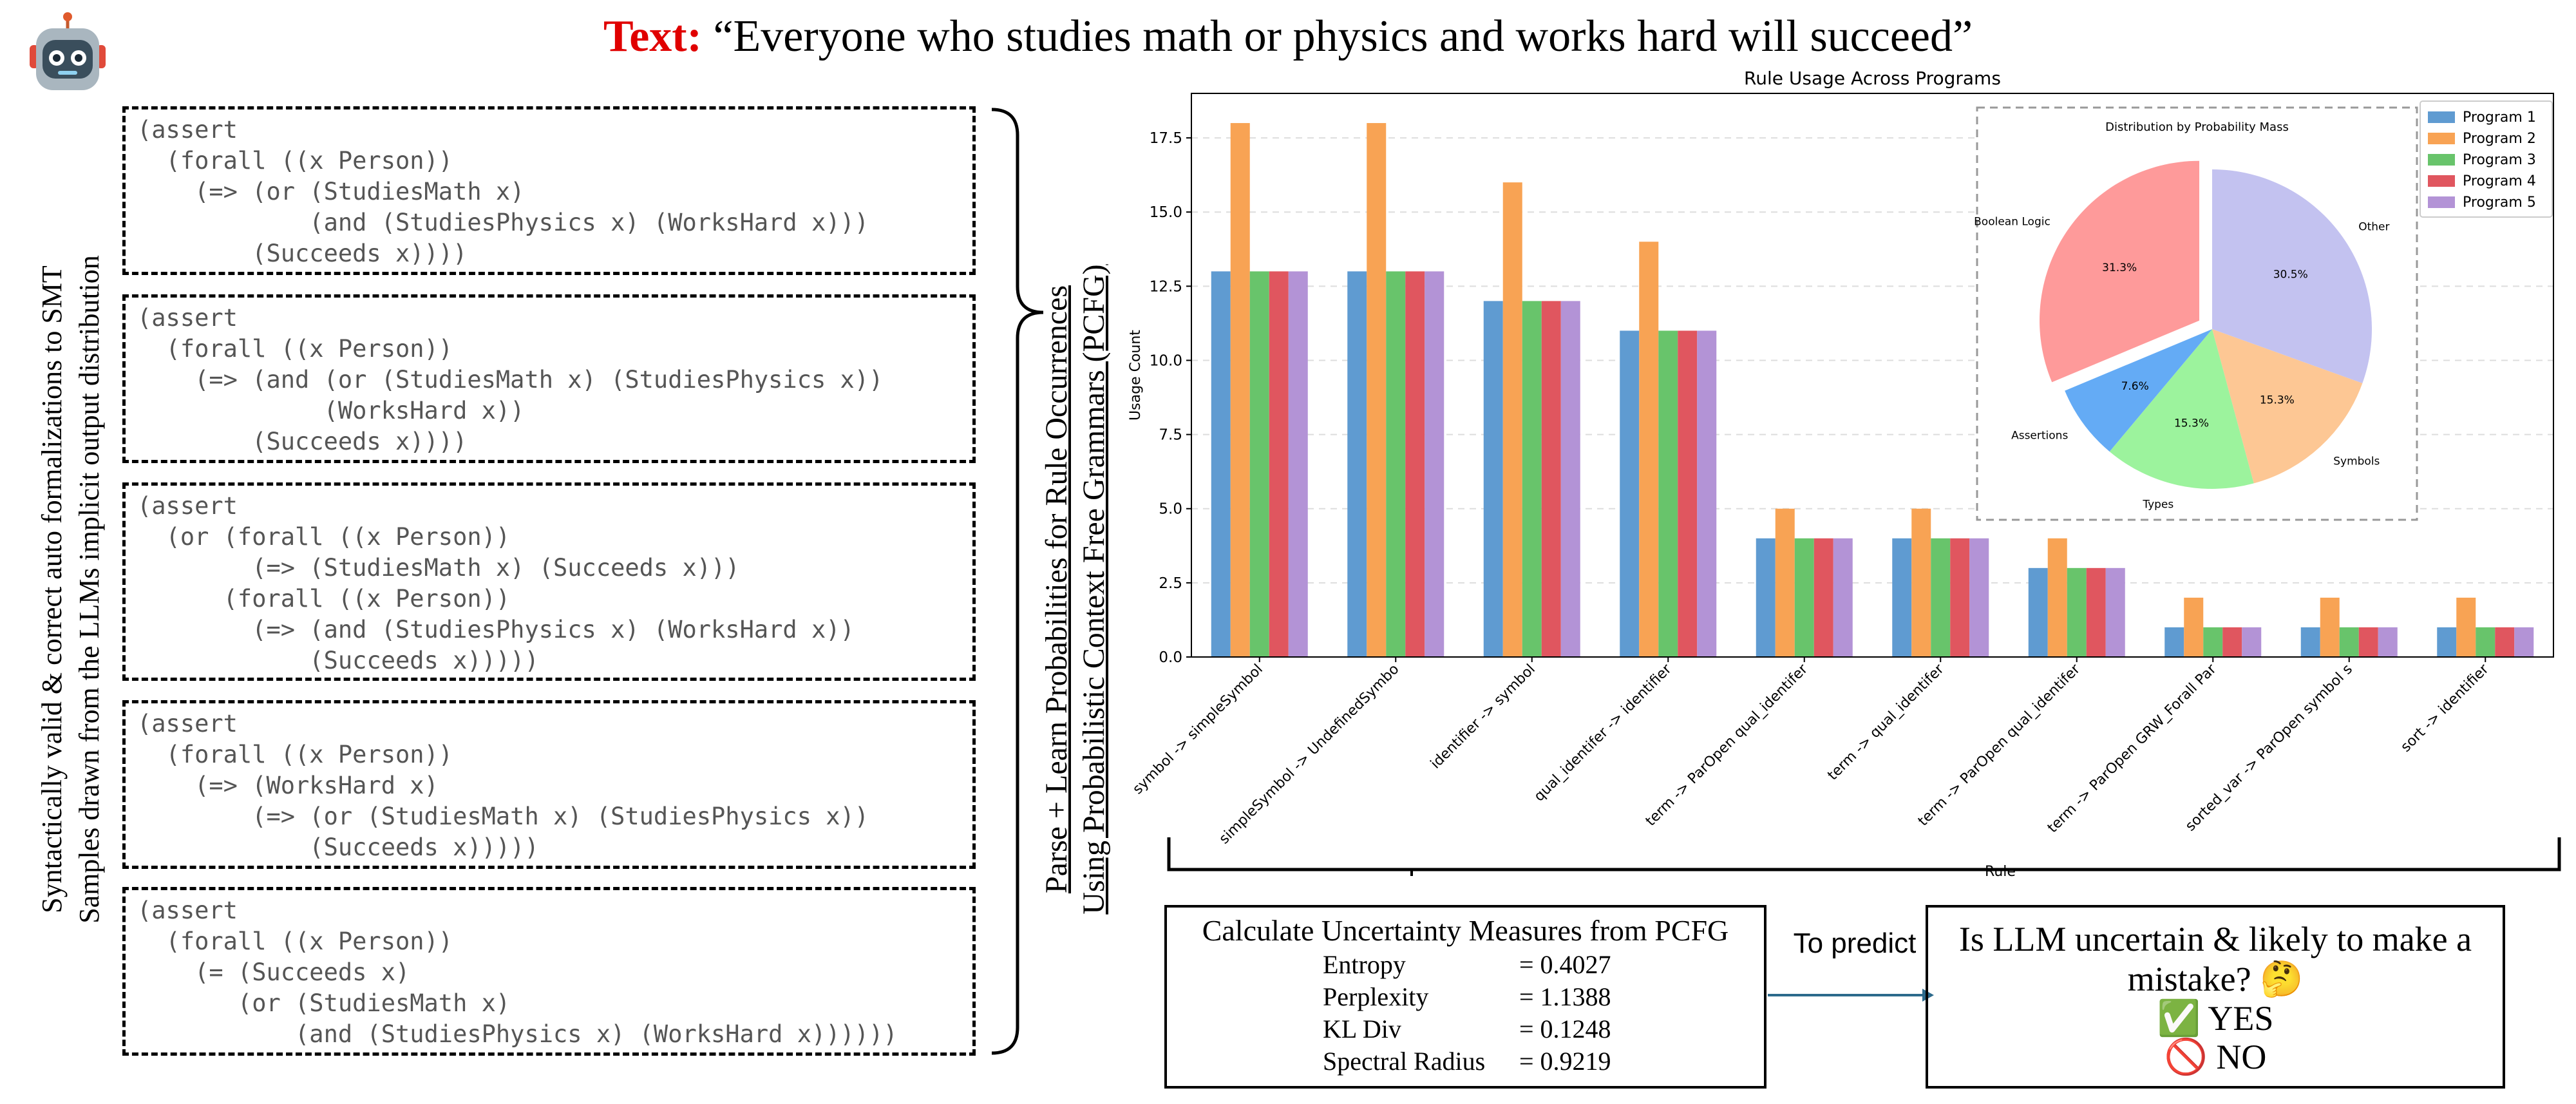  What do you see at coordinates (2269, 748) in the screenshot?
I see `x-tick-label: sorted_var -> ParOpen symbol s` at bounding box center [2269, 748].